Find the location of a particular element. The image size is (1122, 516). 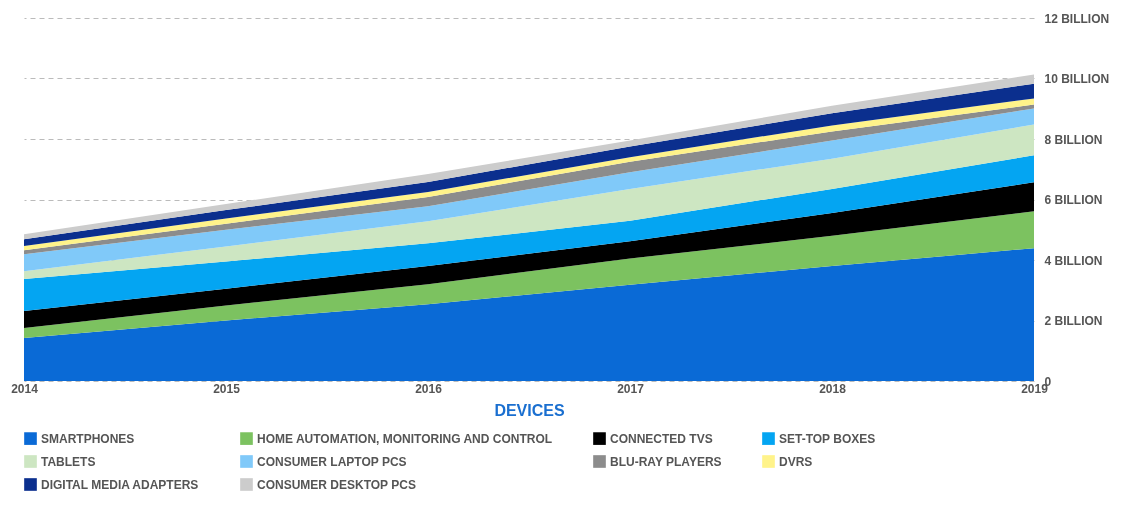

legend-label: HOME AUTOMATION, MONITORING AND CONTROL is located at coordinates (405, 438).